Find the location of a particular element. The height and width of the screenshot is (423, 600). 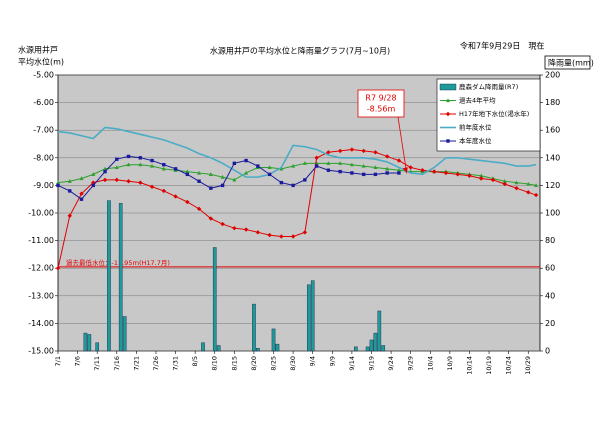

x-tick-label: 7/11 is located at coordinates (97, 363).